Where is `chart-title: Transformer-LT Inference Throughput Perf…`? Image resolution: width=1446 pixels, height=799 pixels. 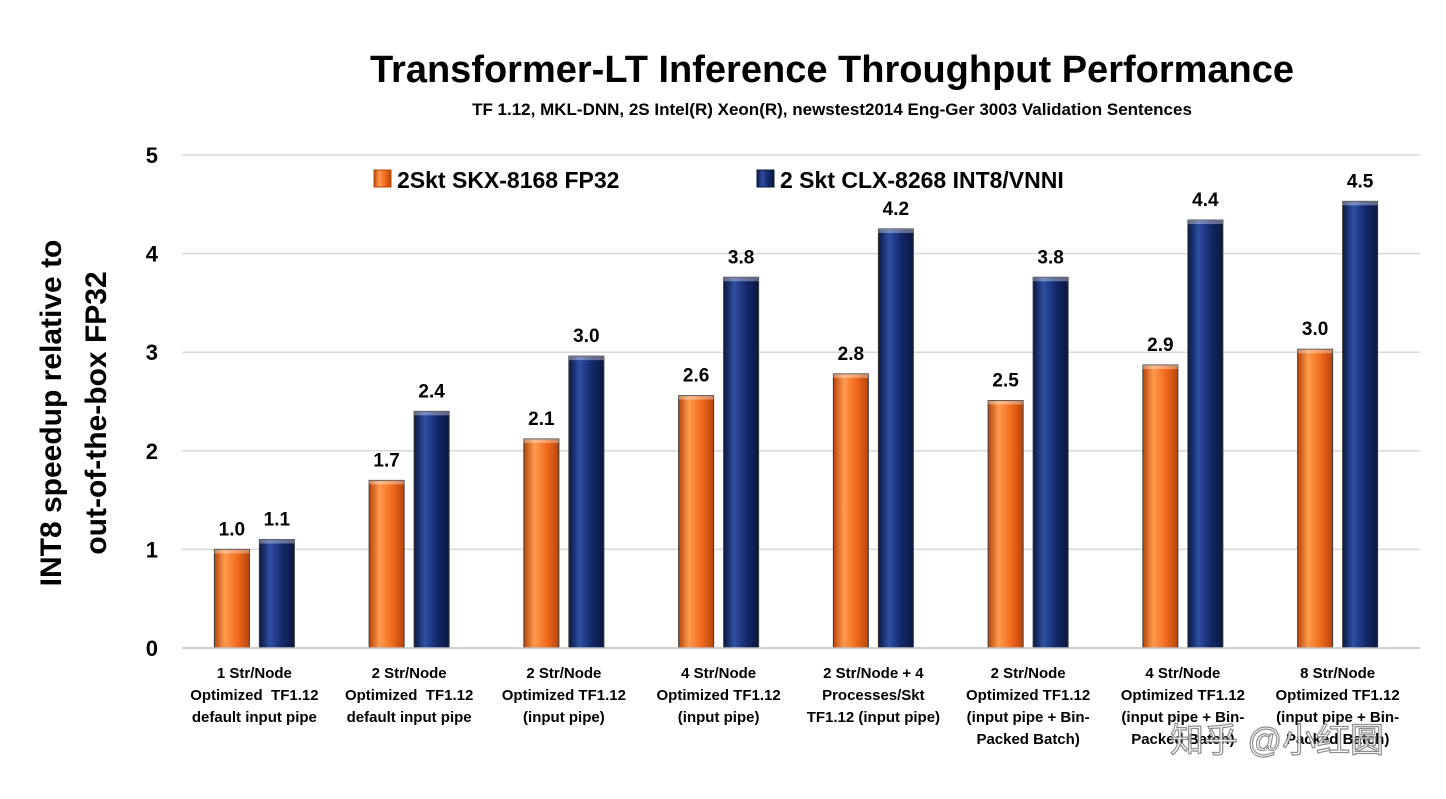 chart-title: Transformer-LT Inference Throughput Perf… is located at coordinates (832, 70).